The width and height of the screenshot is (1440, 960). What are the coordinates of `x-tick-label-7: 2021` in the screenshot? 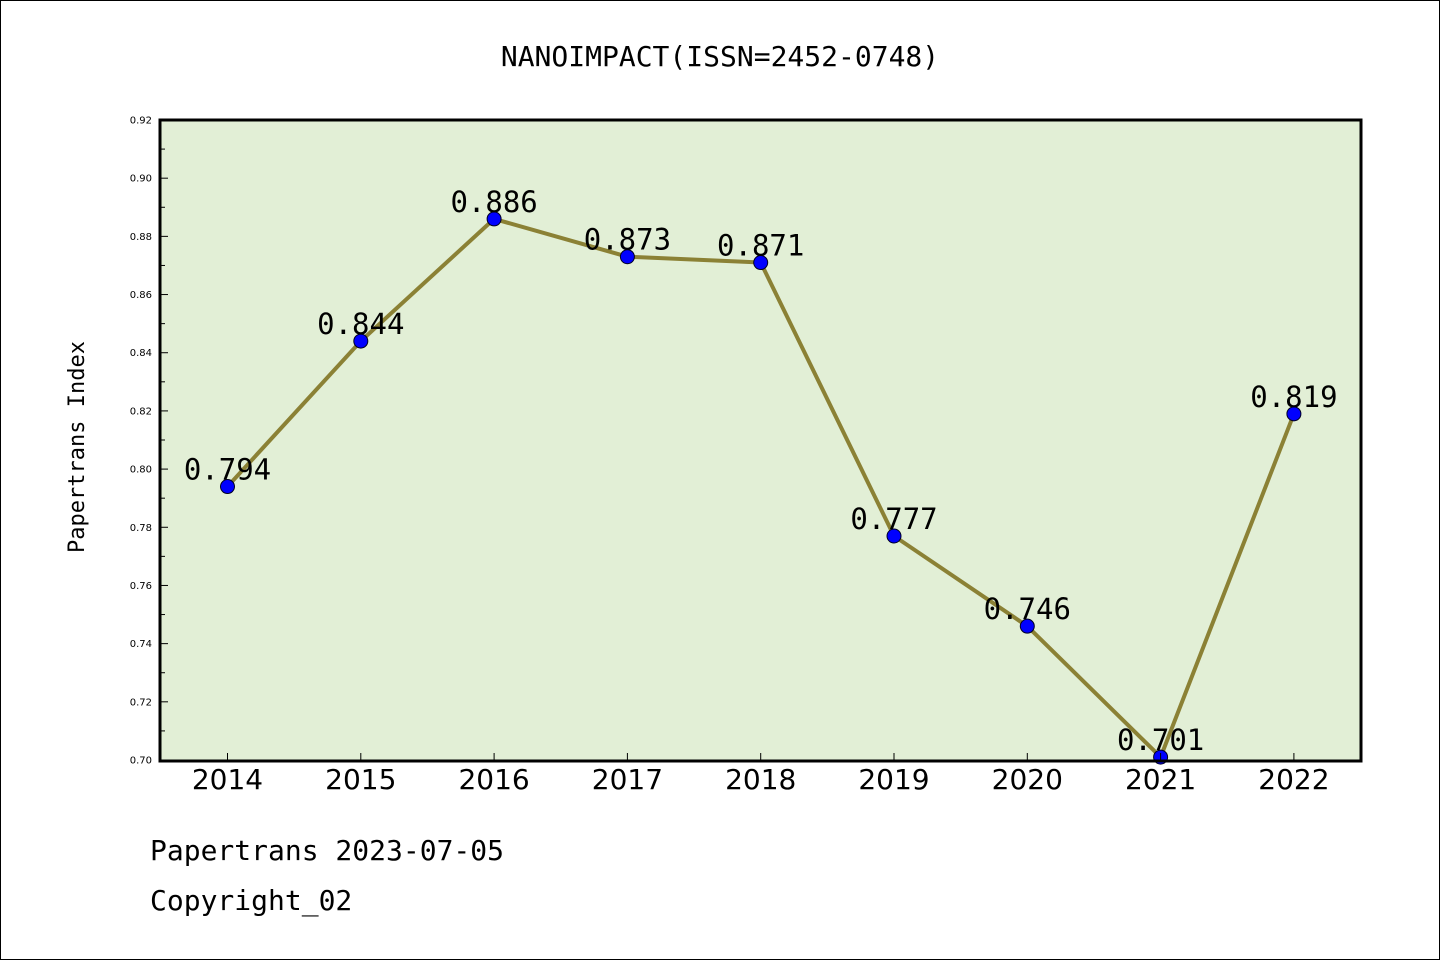 It's located at (1160, 779).